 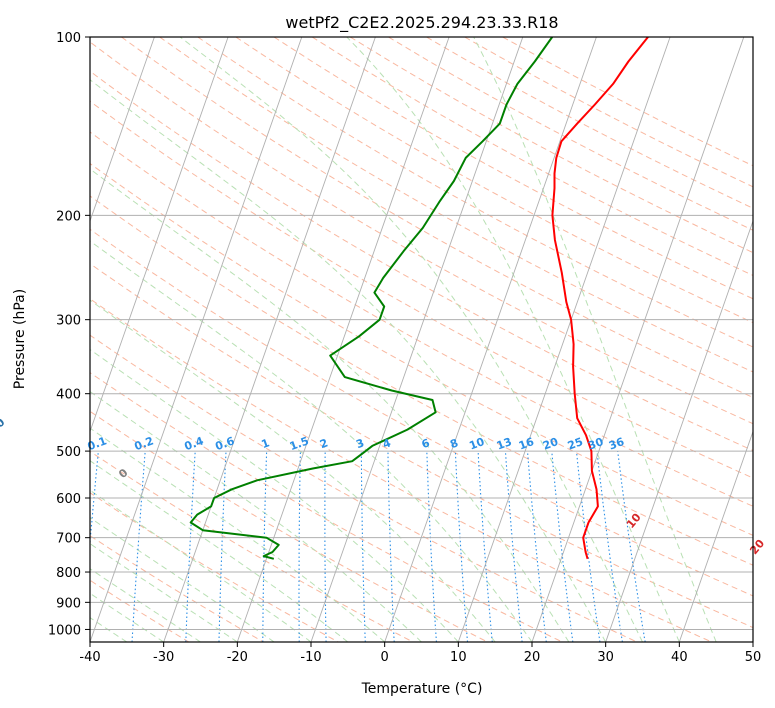 What do you see at coordinates (426, 443) in the screenshot?
I see `mixing-ratio-label: 6` at bounding box center [426, 443].